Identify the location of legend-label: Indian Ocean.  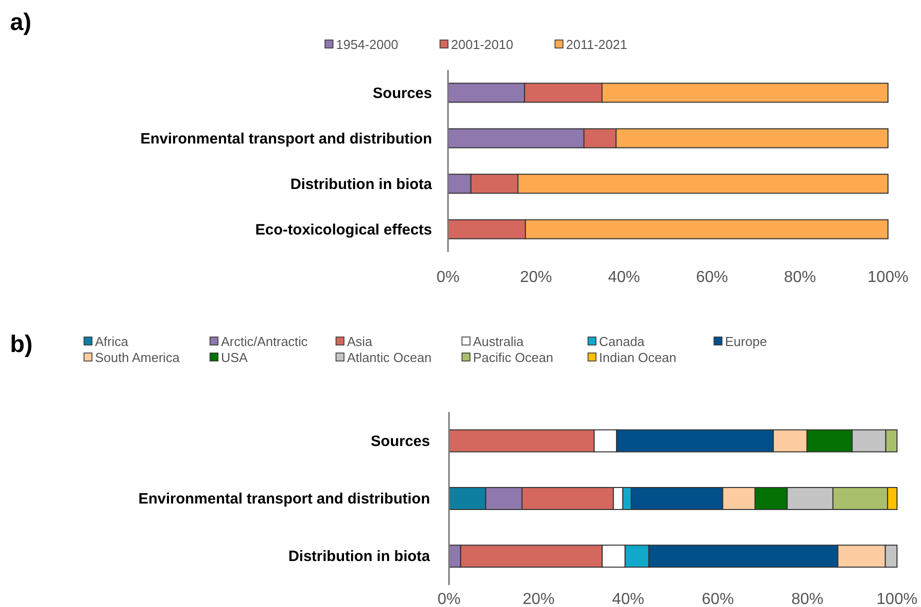
(637, 357).